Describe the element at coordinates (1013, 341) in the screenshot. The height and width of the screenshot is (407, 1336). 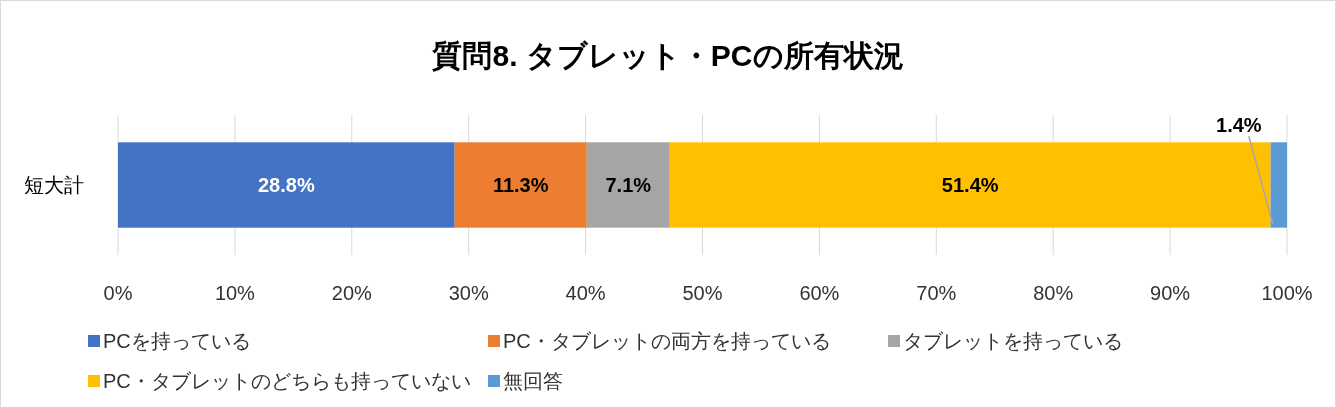
I see `legend-label: タブレットを持っている` at that location.